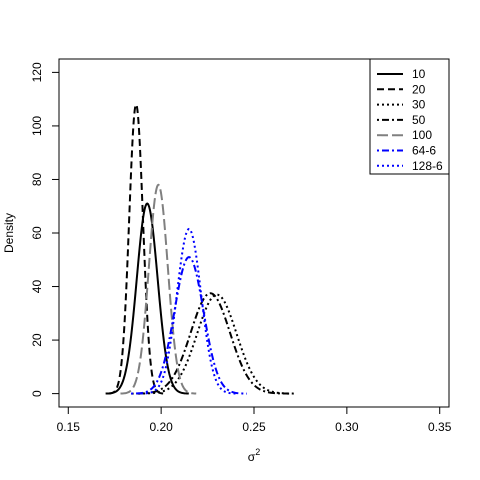 The width and height of the screenshot is (480, 480). Describe the element at coordinates (161, 427) in the screenshot. I see `x-tick-label: 0.20` at that location.